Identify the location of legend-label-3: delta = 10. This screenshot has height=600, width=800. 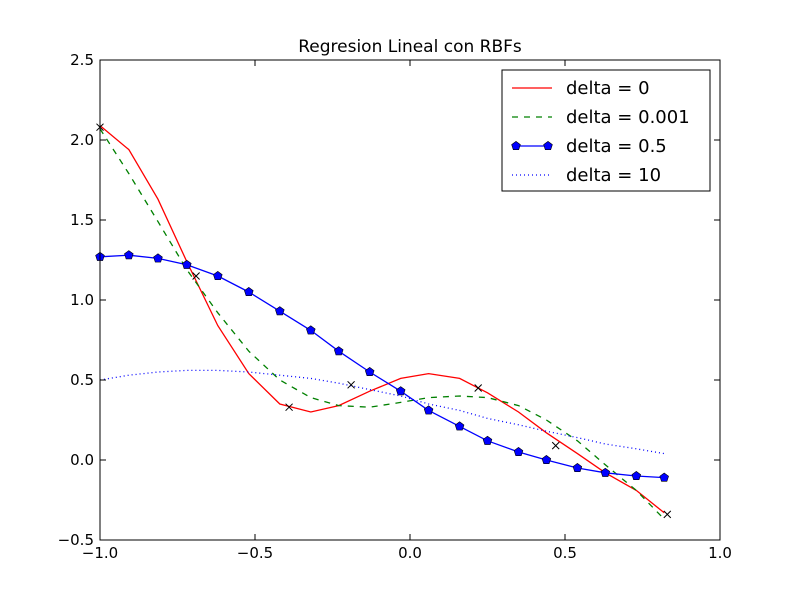
(613, 175).